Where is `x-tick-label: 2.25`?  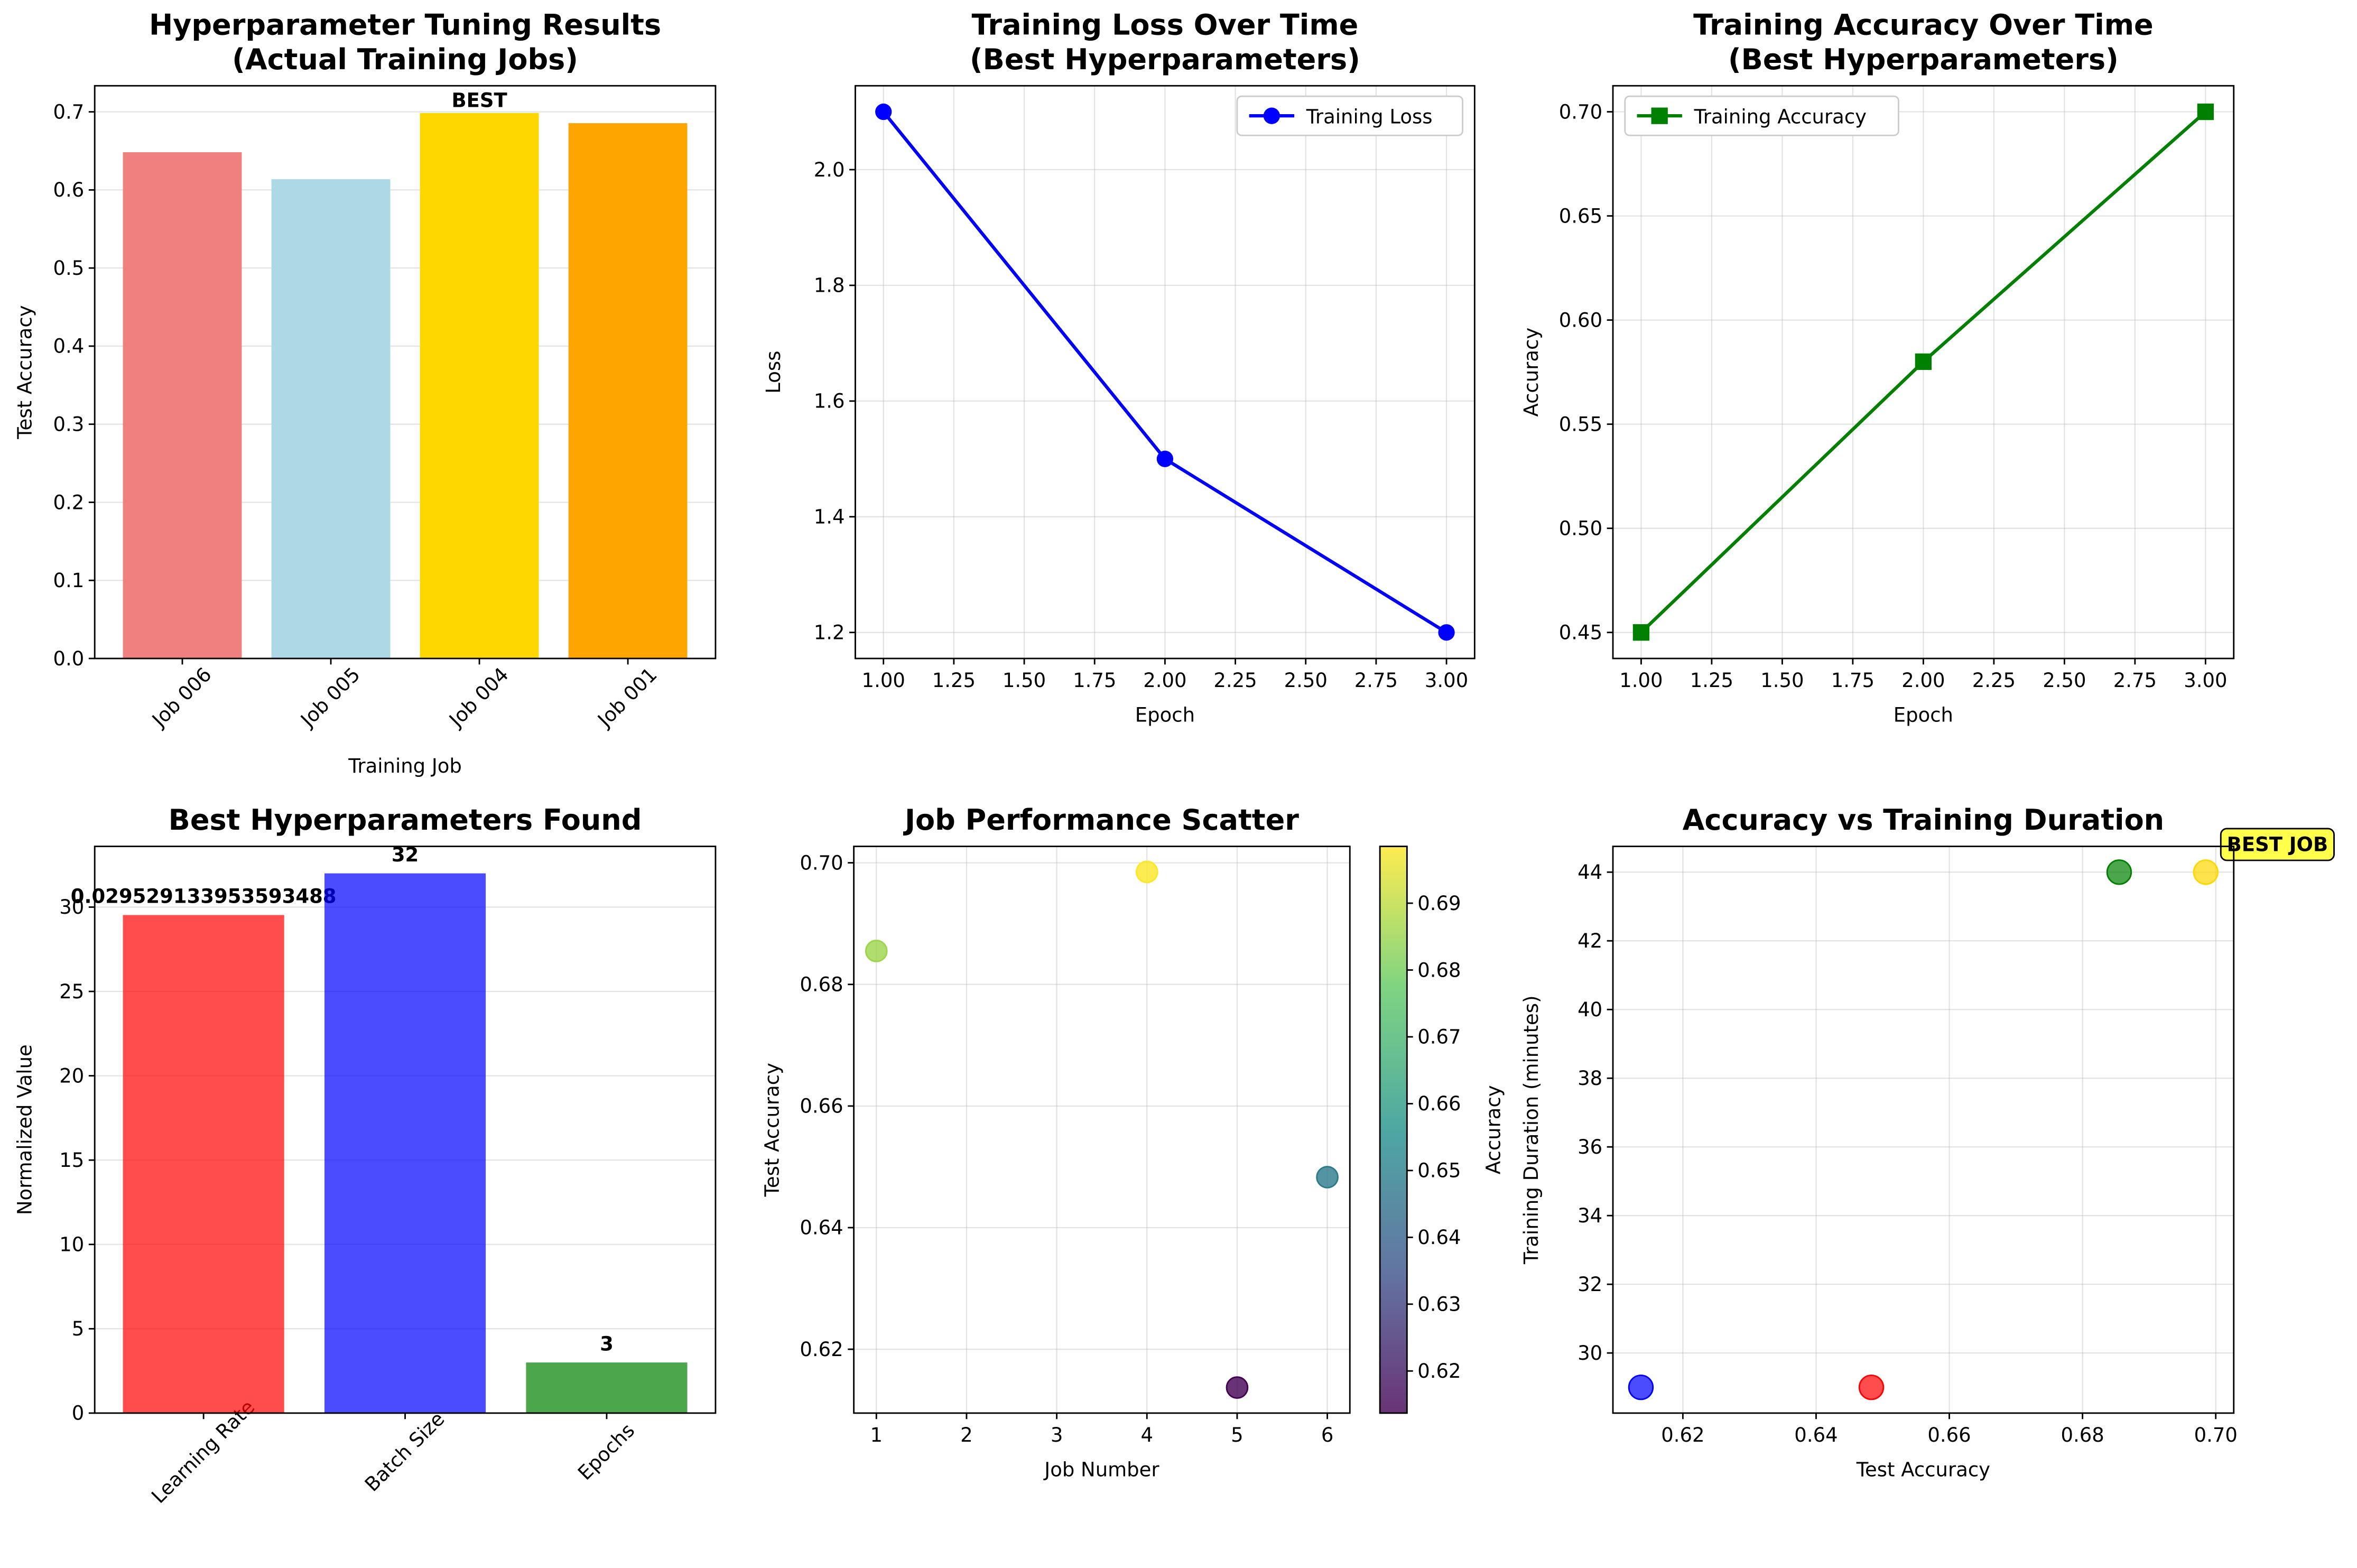
x-tick-label: 2.25 is located at coordinates (1994, 681).